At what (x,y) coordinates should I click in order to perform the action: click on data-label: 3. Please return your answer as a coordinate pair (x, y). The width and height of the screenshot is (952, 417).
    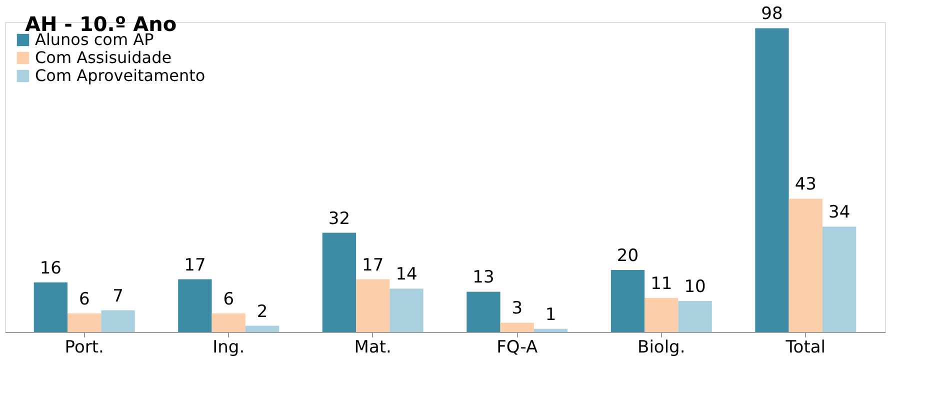
    Looking at the image, I should click on (517, 308).